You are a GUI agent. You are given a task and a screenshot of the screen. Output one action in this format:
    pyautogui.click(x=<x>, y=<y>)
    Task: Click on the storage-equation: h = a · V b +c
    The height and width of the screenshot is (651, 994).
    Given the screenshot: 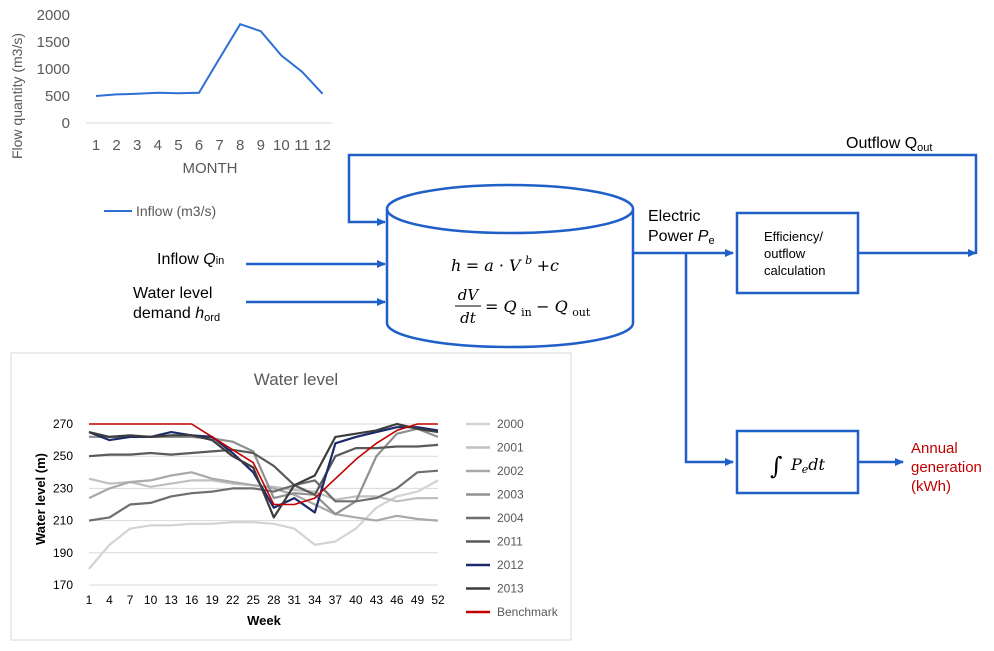 What is the action you would take?
    pyautogui.click(x=505, y=263)
    